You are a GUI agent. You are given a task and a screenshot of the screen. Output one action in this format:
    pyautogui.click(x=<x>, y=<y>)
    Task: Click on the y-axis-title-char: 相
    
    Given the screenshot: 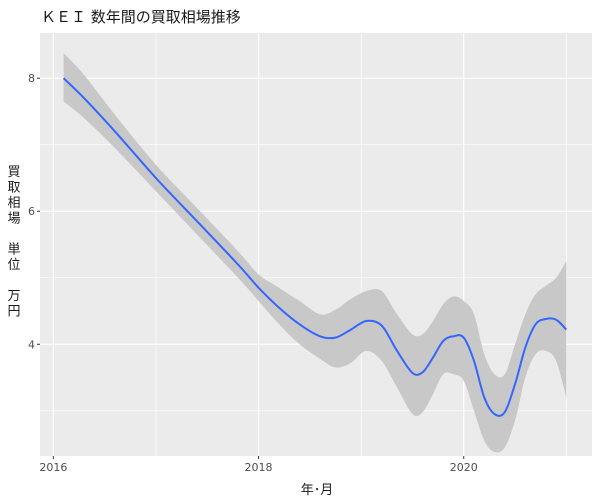 What is the action you would take?
    pyautogui.click(x=13, y=203)
    